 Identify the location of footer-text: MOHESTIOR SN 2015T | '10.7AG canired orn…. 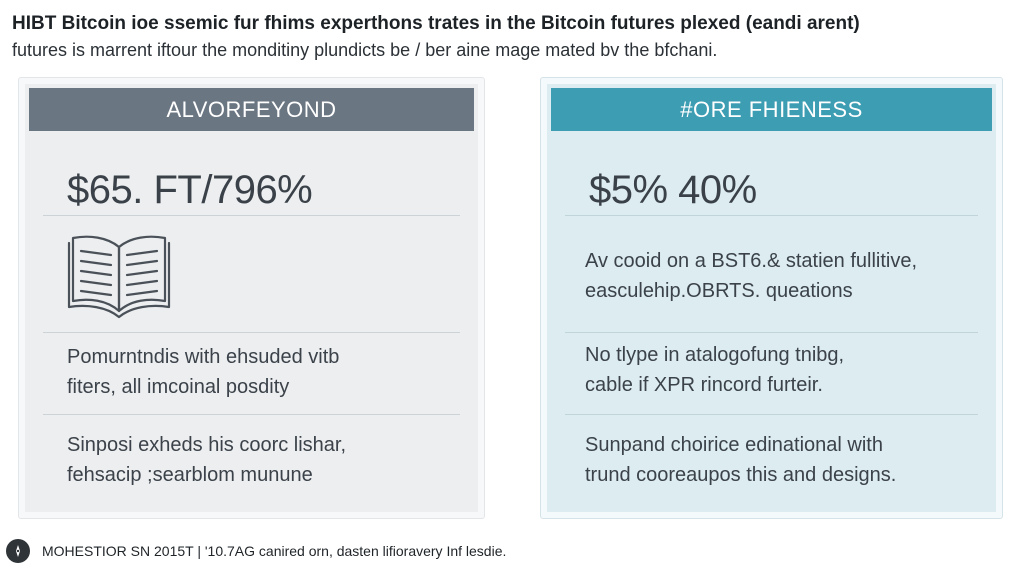
(274, 551).